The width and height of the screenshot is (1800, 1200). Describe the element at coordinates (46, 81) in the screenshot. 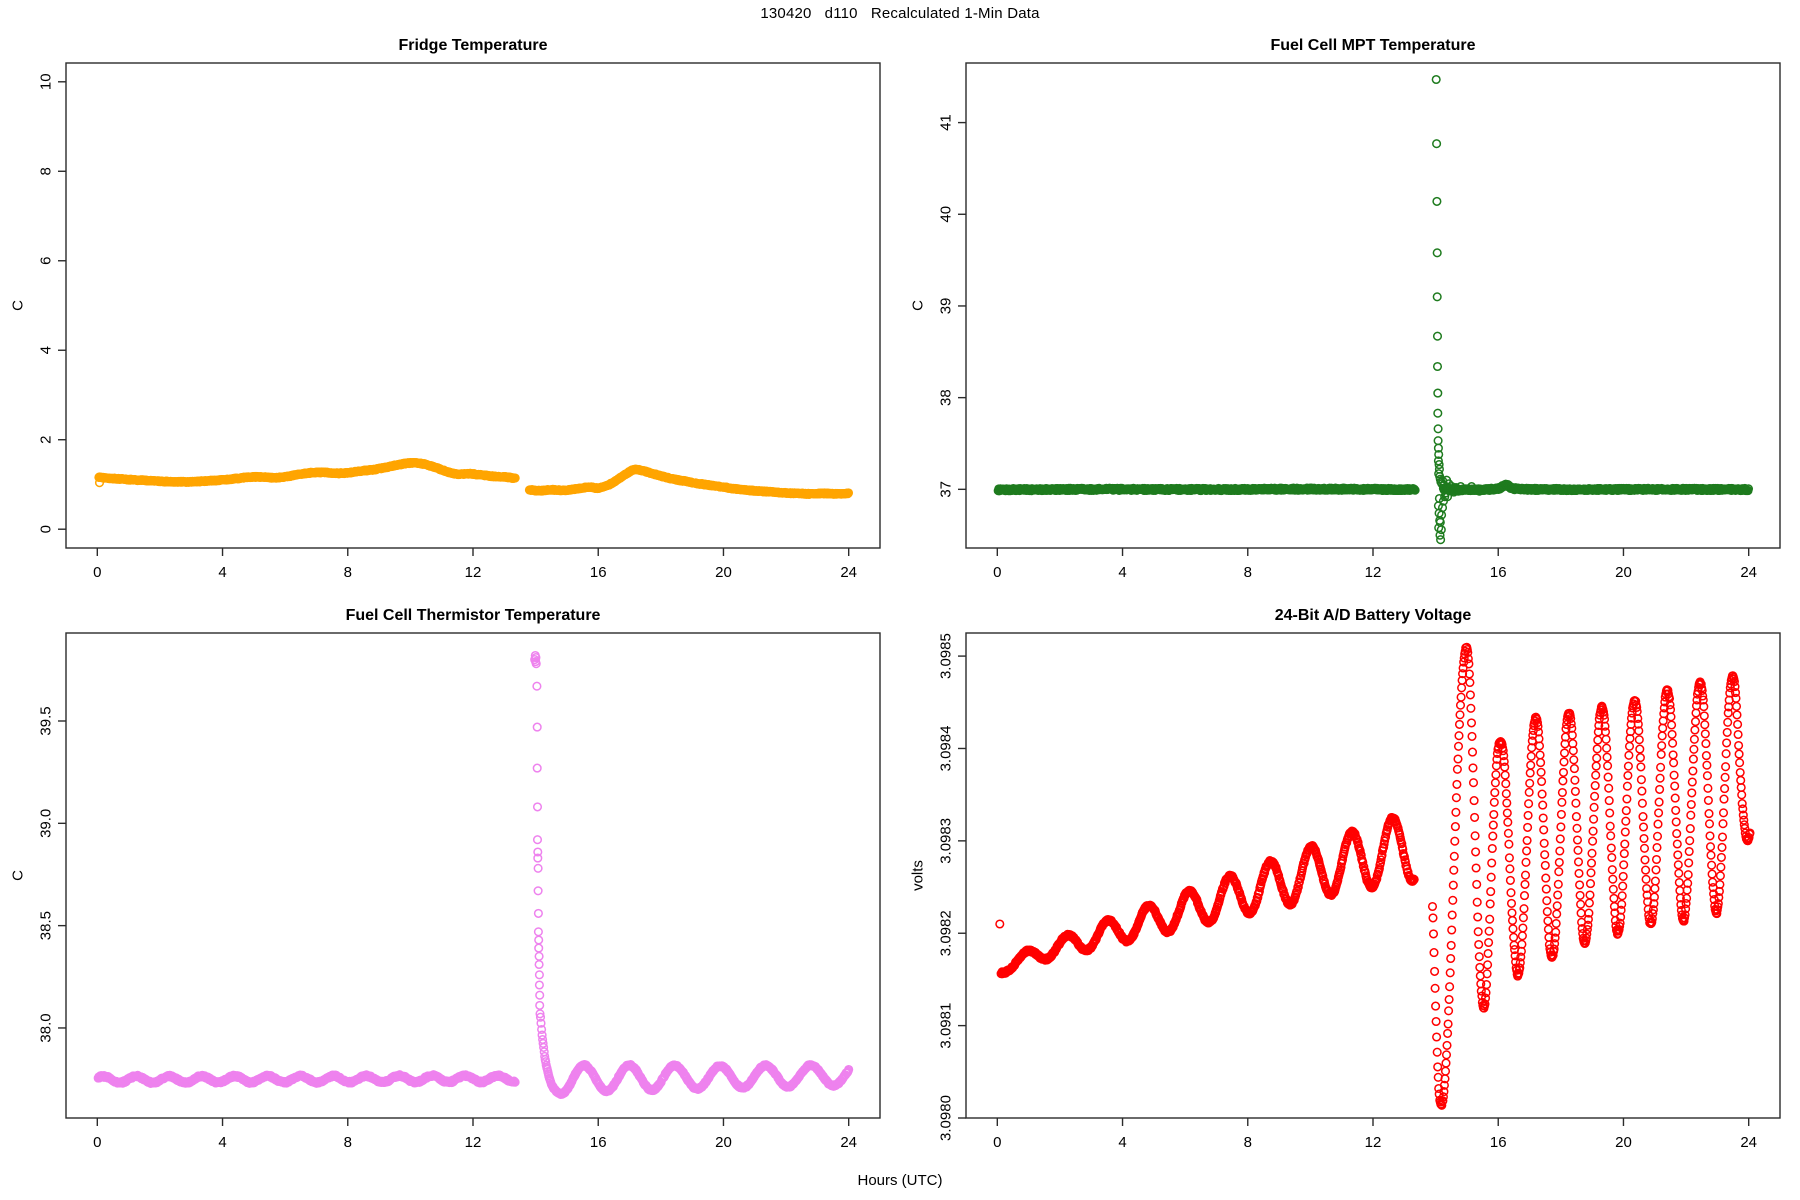

I see `svg-text: 10` at that location.